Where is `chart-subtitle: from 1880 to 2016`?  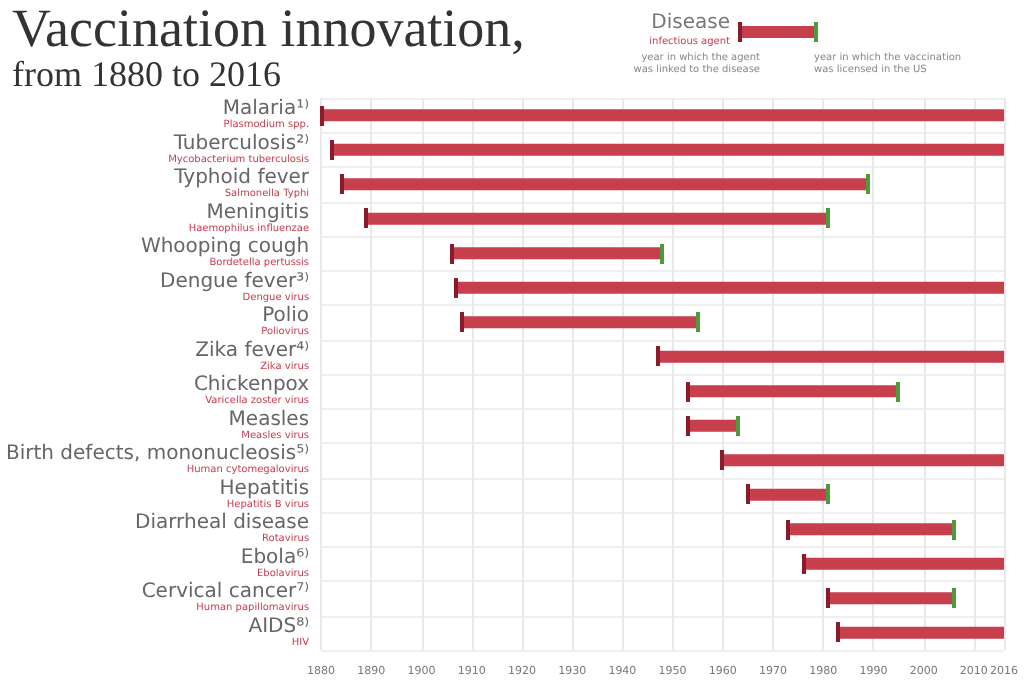
chart-subtitle: from 1880 to 2016 is located at coordinates (146, 74).